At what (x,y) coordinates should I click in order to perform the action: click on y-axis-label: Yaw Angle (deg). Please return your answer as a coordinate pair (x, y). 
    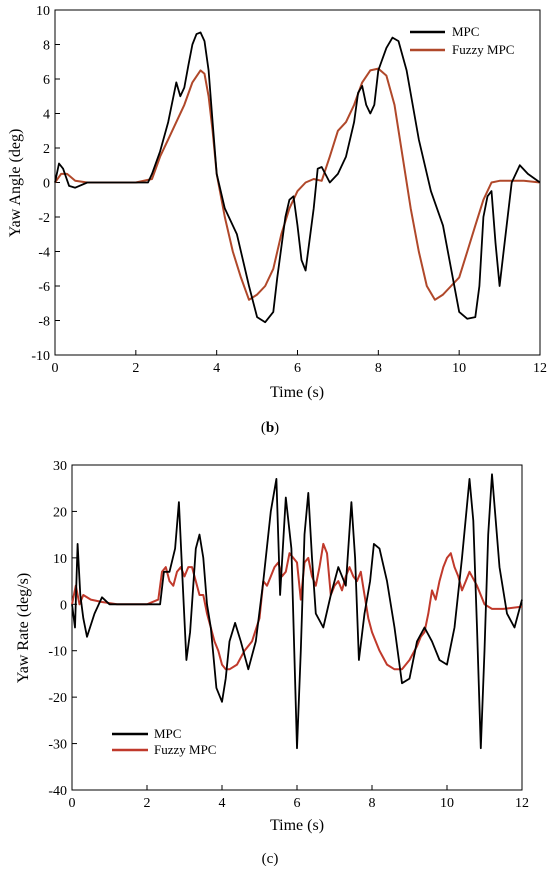
    Looking at the image, I should click on (15, 183).